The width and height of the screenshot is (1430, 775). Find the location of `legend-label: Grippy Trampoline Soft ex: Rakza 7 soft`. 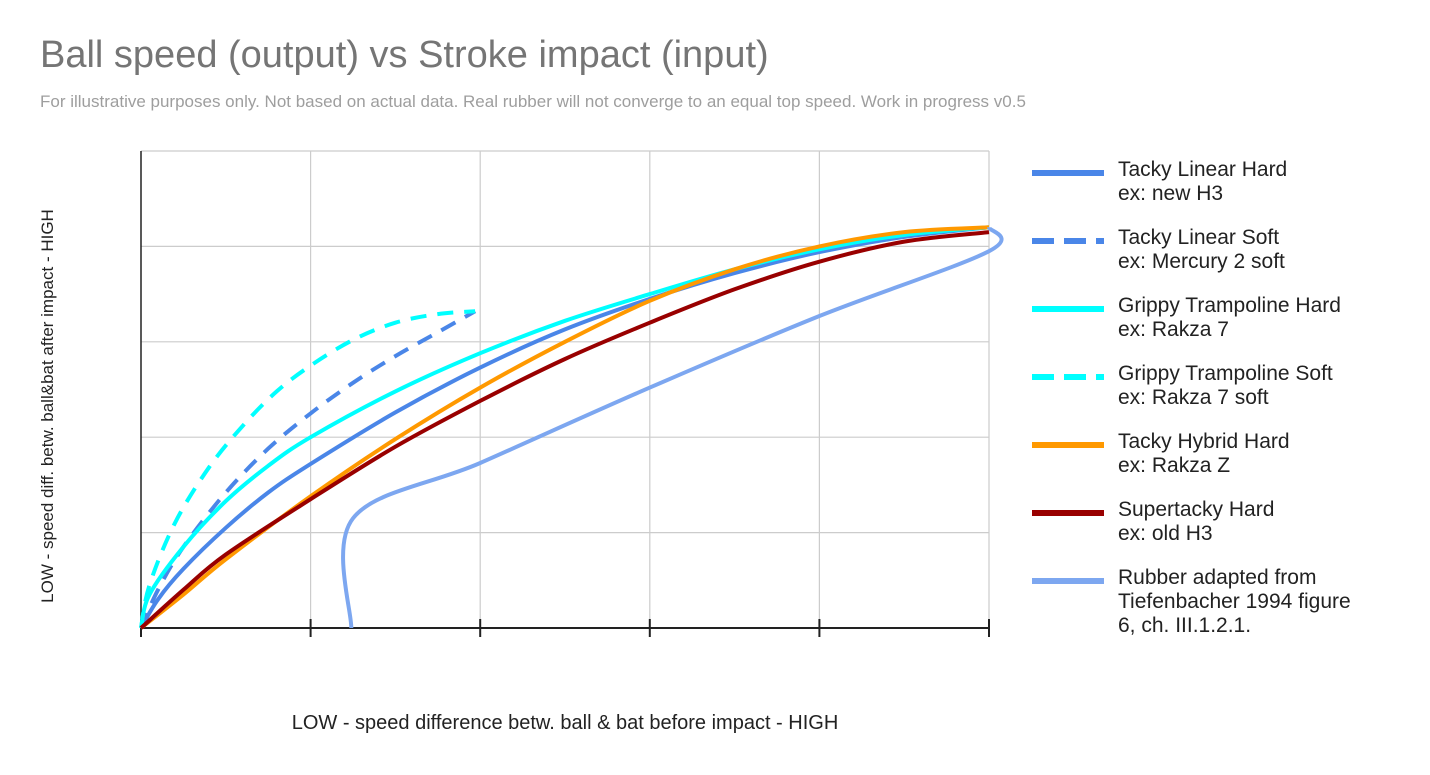

legend-label: Grippy Trampoline Soft ex: Rakza 7 soft is located at coordinates (1225, 386).